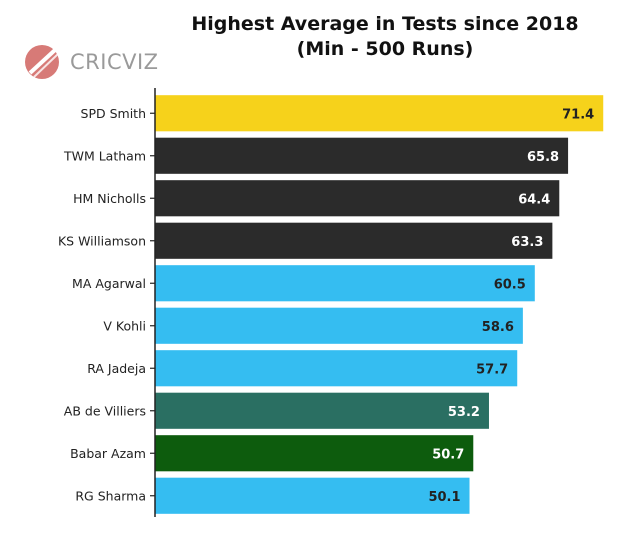 The image size is (640, 553). I want to click on category-label: Babar Azam, so click(108, 453).